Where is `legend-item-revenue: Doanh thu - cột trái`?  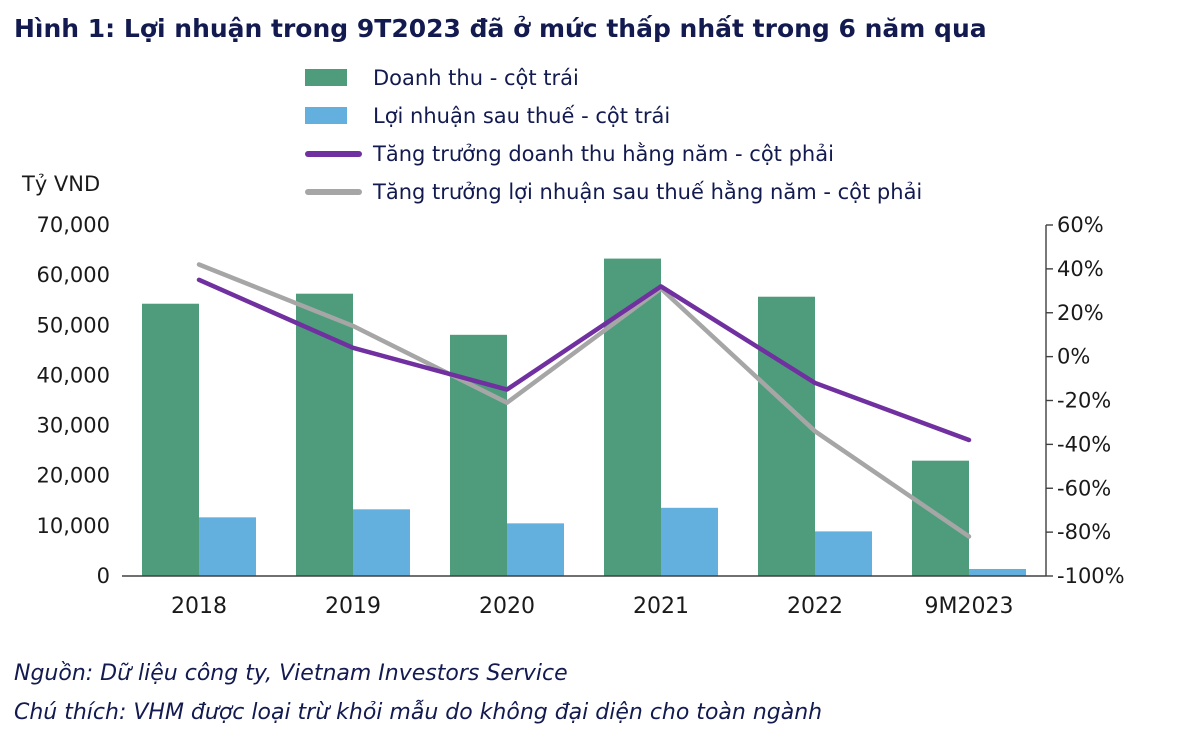
legend-item-revenue: Doanh thu - cột trái is located at coordinates (613, 77).